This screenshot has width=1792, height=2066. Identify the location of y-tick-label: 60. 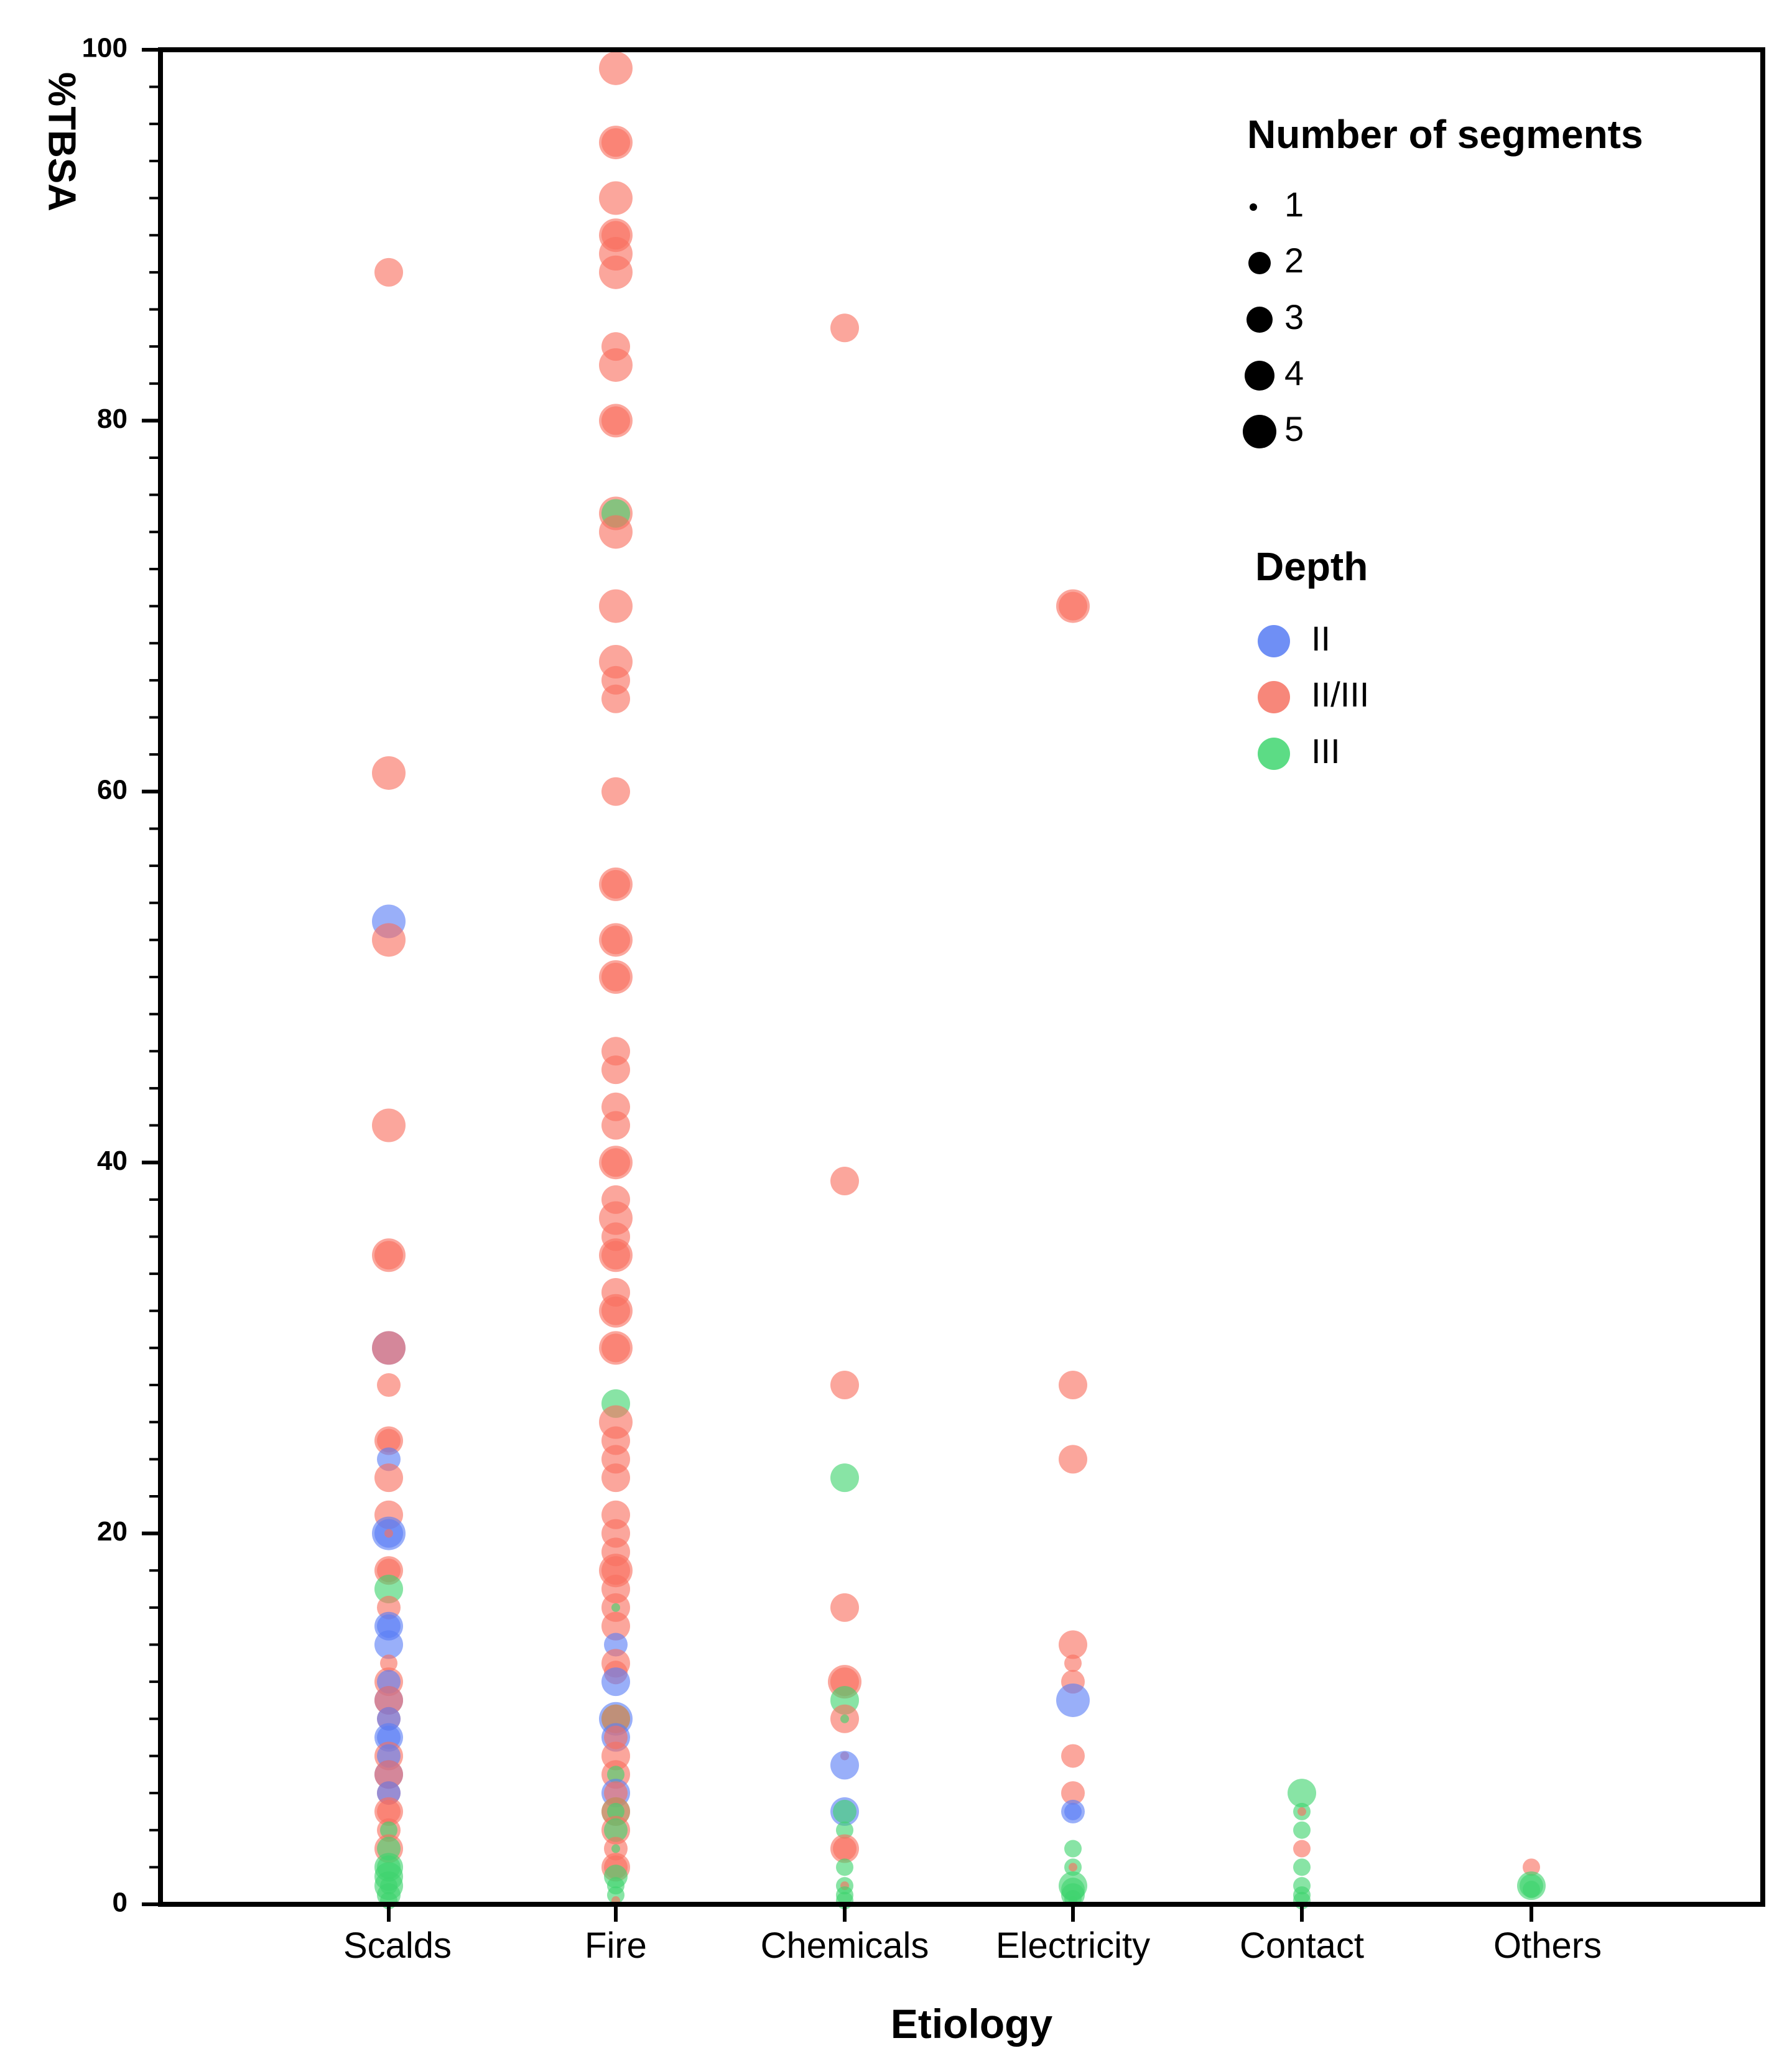
(112, 789).